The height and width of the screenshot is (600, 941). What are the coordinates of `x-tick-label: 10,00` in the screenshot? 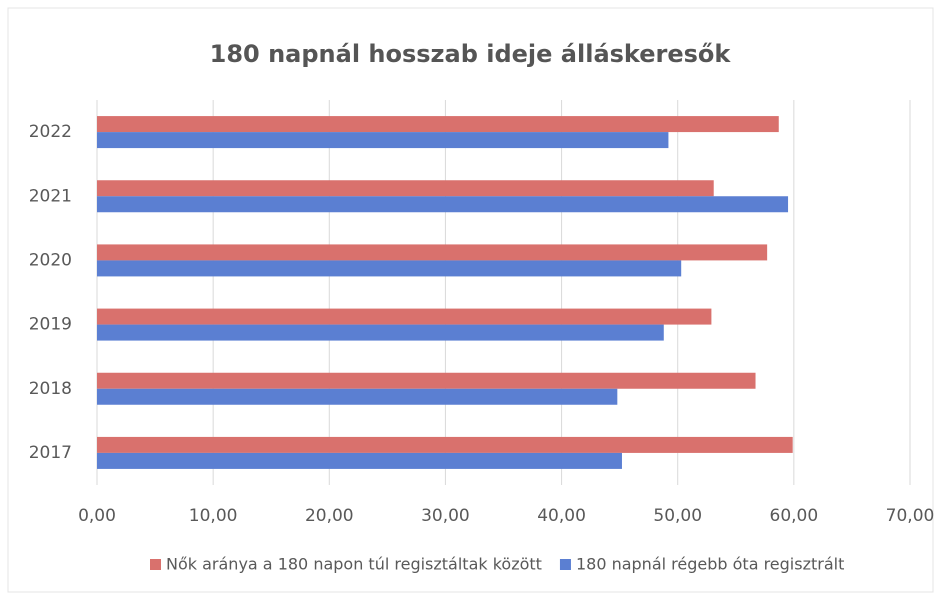 It's located at (213, 516).